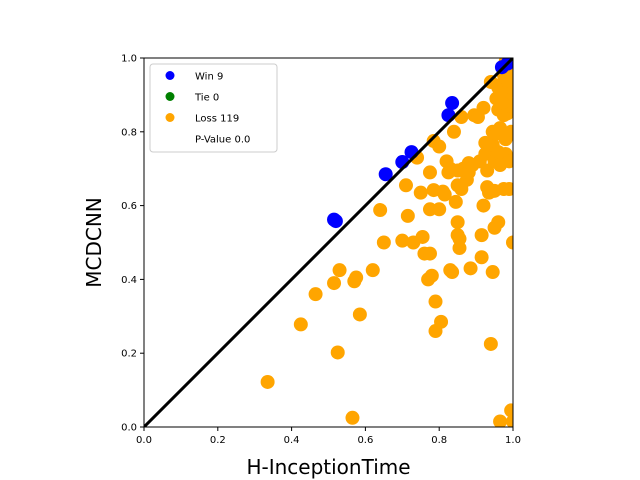  What do you see at coordinates (94, 242) in the screenshot?
I see `y-axis-title: MCDCNN` at bounding box center [94, 242].